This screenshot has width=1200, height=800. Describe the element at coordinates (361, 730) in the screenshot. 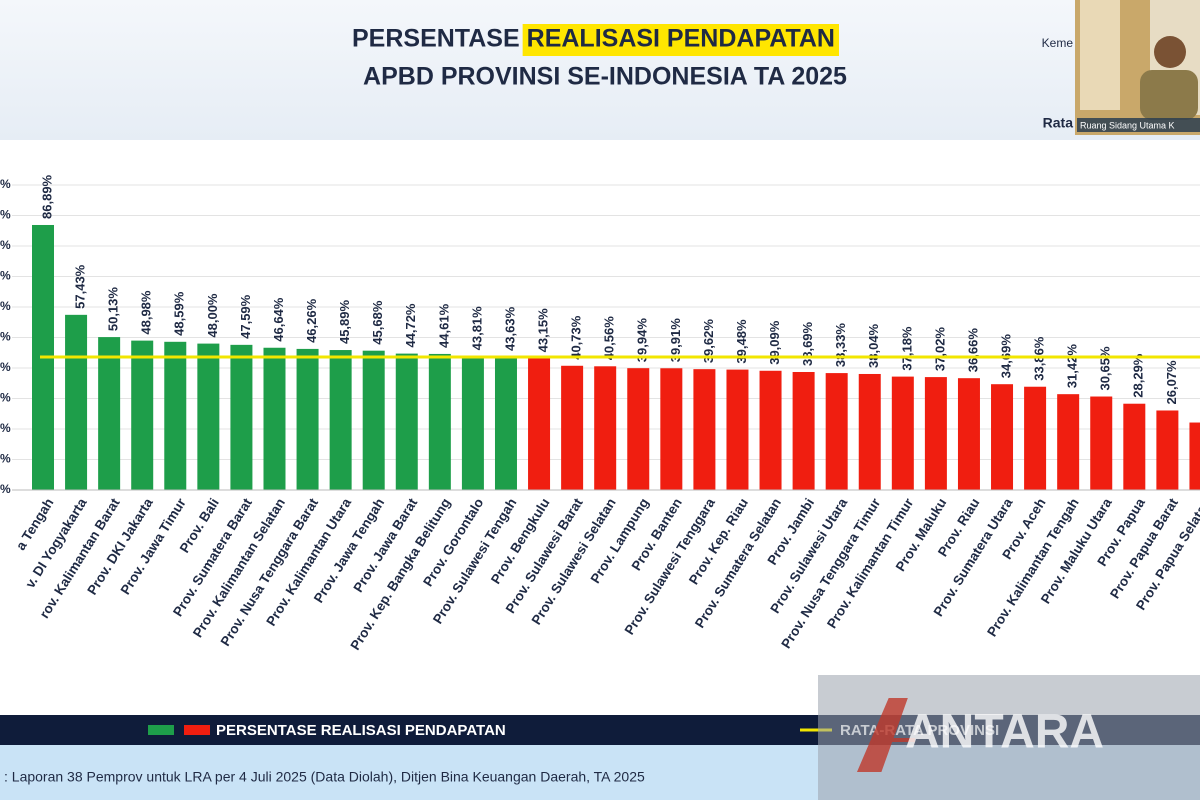

I see `legend-label: PERSENTASE REALISASI PENDAPATAN` at that location.